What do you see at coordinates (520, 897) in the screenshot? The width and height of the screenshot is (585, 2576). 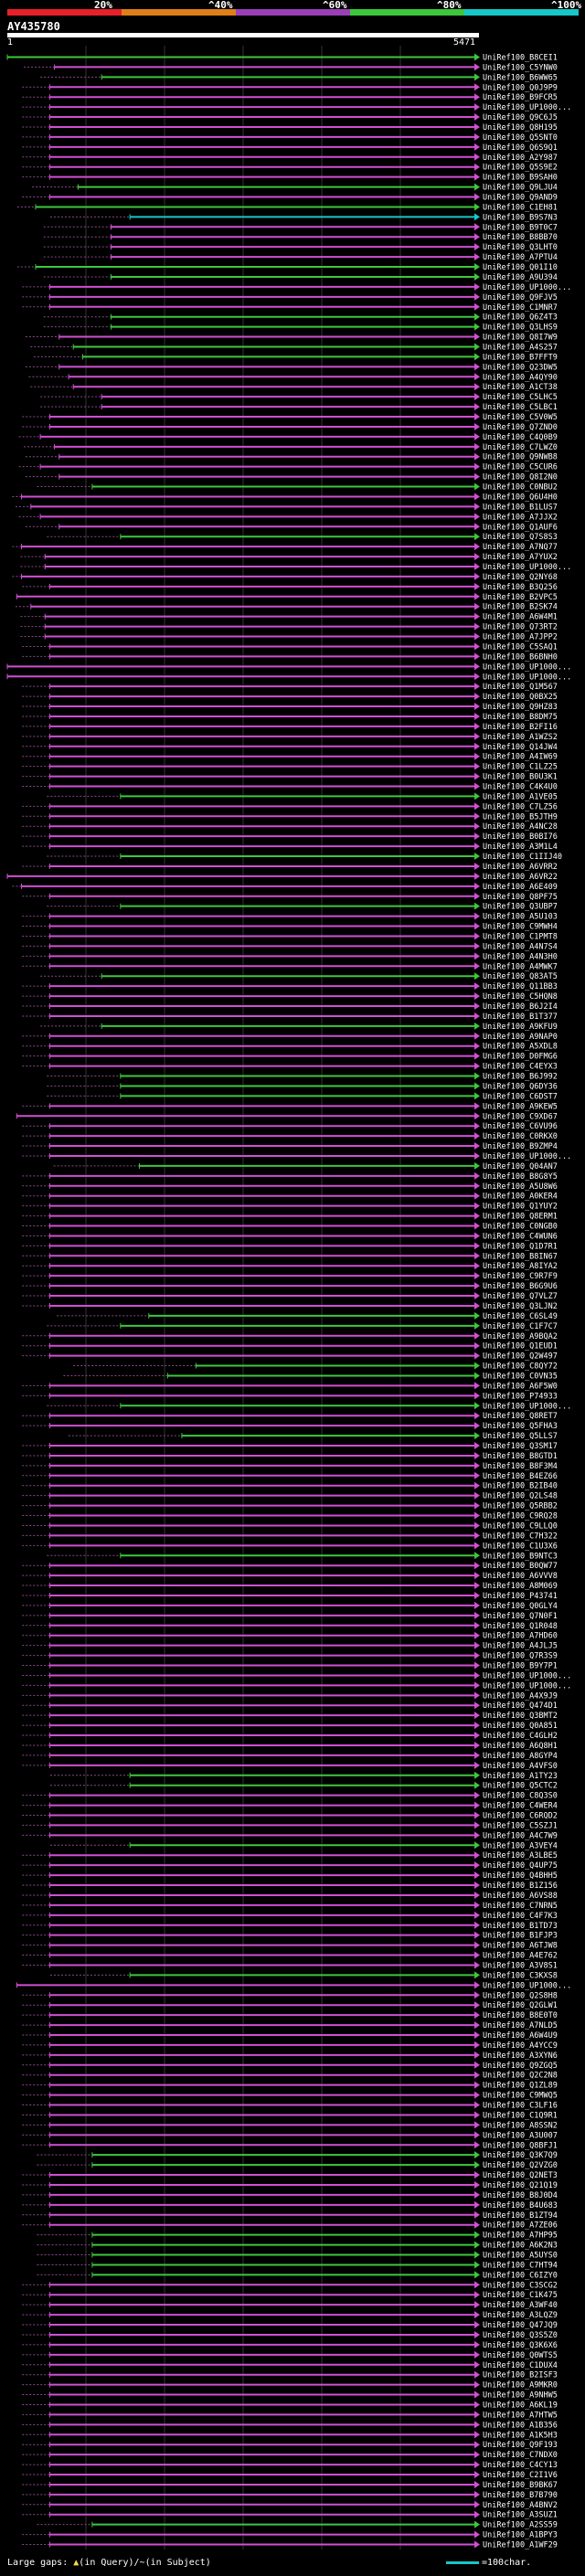 I see `hit-label: UniRef100_Q8PF75` at bounding box center [520, 897].